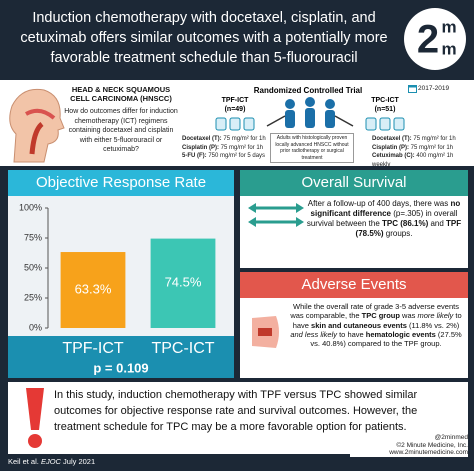 The width and height of the screenshot is (474, 471). Describe the element at coordinates (405, 223) in the screenshot. I see `text-run: TPC (86.1%)` at that location.